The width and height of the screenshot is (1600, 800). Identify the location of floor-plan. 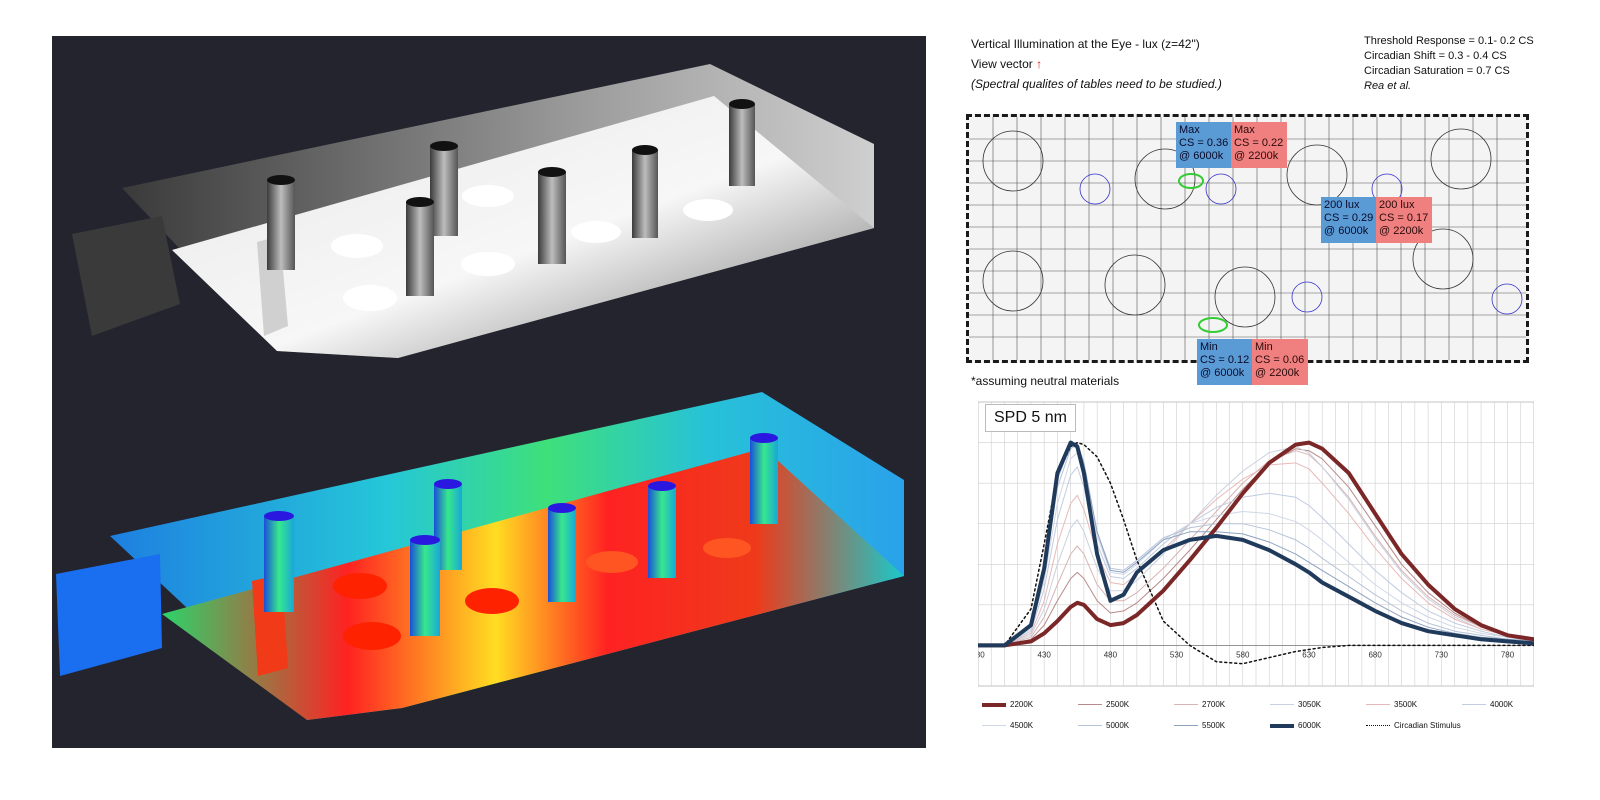
(1247, 238).